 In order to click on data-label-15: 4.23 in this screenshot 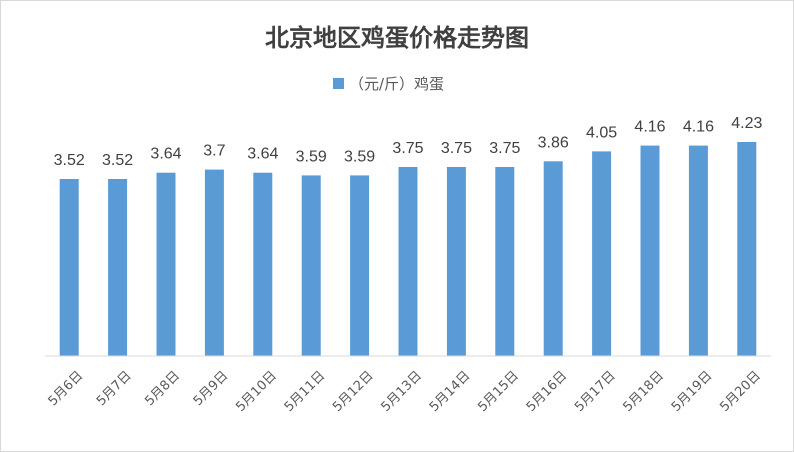, I will do `click(746, 123)`.